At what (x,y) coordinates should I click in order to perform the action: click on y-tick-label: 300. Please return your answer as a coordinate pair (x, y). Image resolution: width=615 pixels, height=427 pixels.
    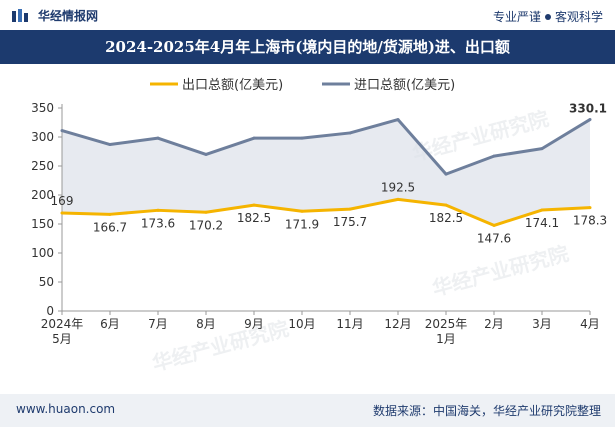
    Looking at the image, I should click on (42, 137).